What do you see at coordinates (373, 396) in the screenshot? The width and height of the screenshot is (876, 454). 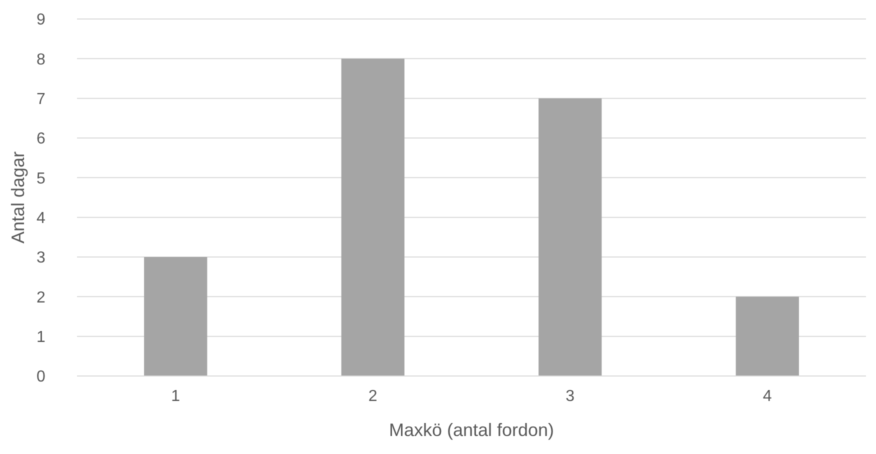 I see `x-tick-label: 2` at bounding box center [373, 396].